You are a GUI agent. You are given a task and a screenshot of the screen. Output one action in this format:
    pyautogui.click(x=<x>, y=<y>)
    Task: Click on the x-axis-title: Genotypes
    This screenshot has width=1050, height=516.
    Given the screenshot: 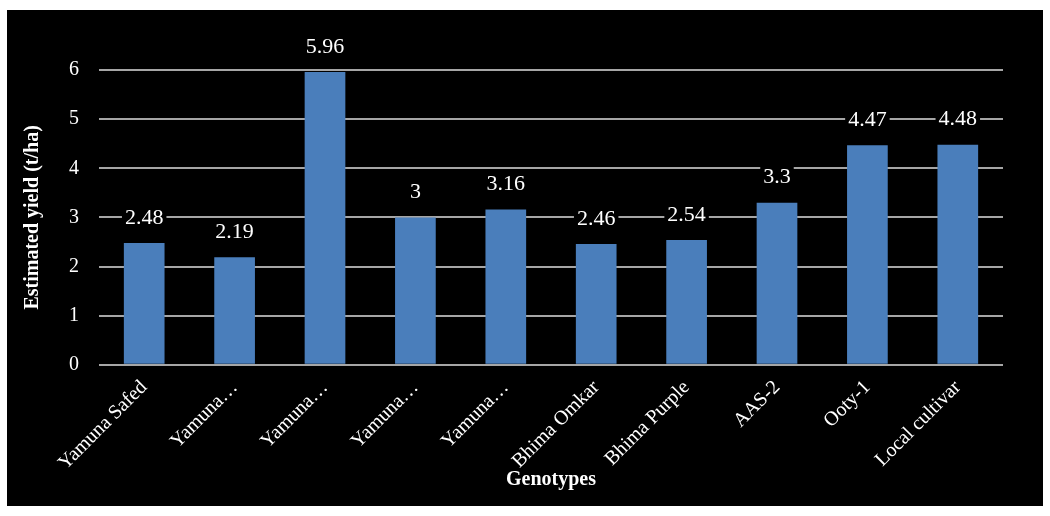 What is the action you would take?
    pyautogui.click(x=551, y=479)
    